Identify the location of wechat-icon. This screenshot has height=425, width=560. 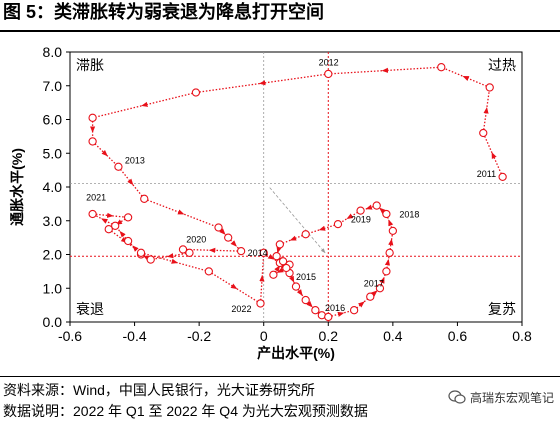
(457, 397).